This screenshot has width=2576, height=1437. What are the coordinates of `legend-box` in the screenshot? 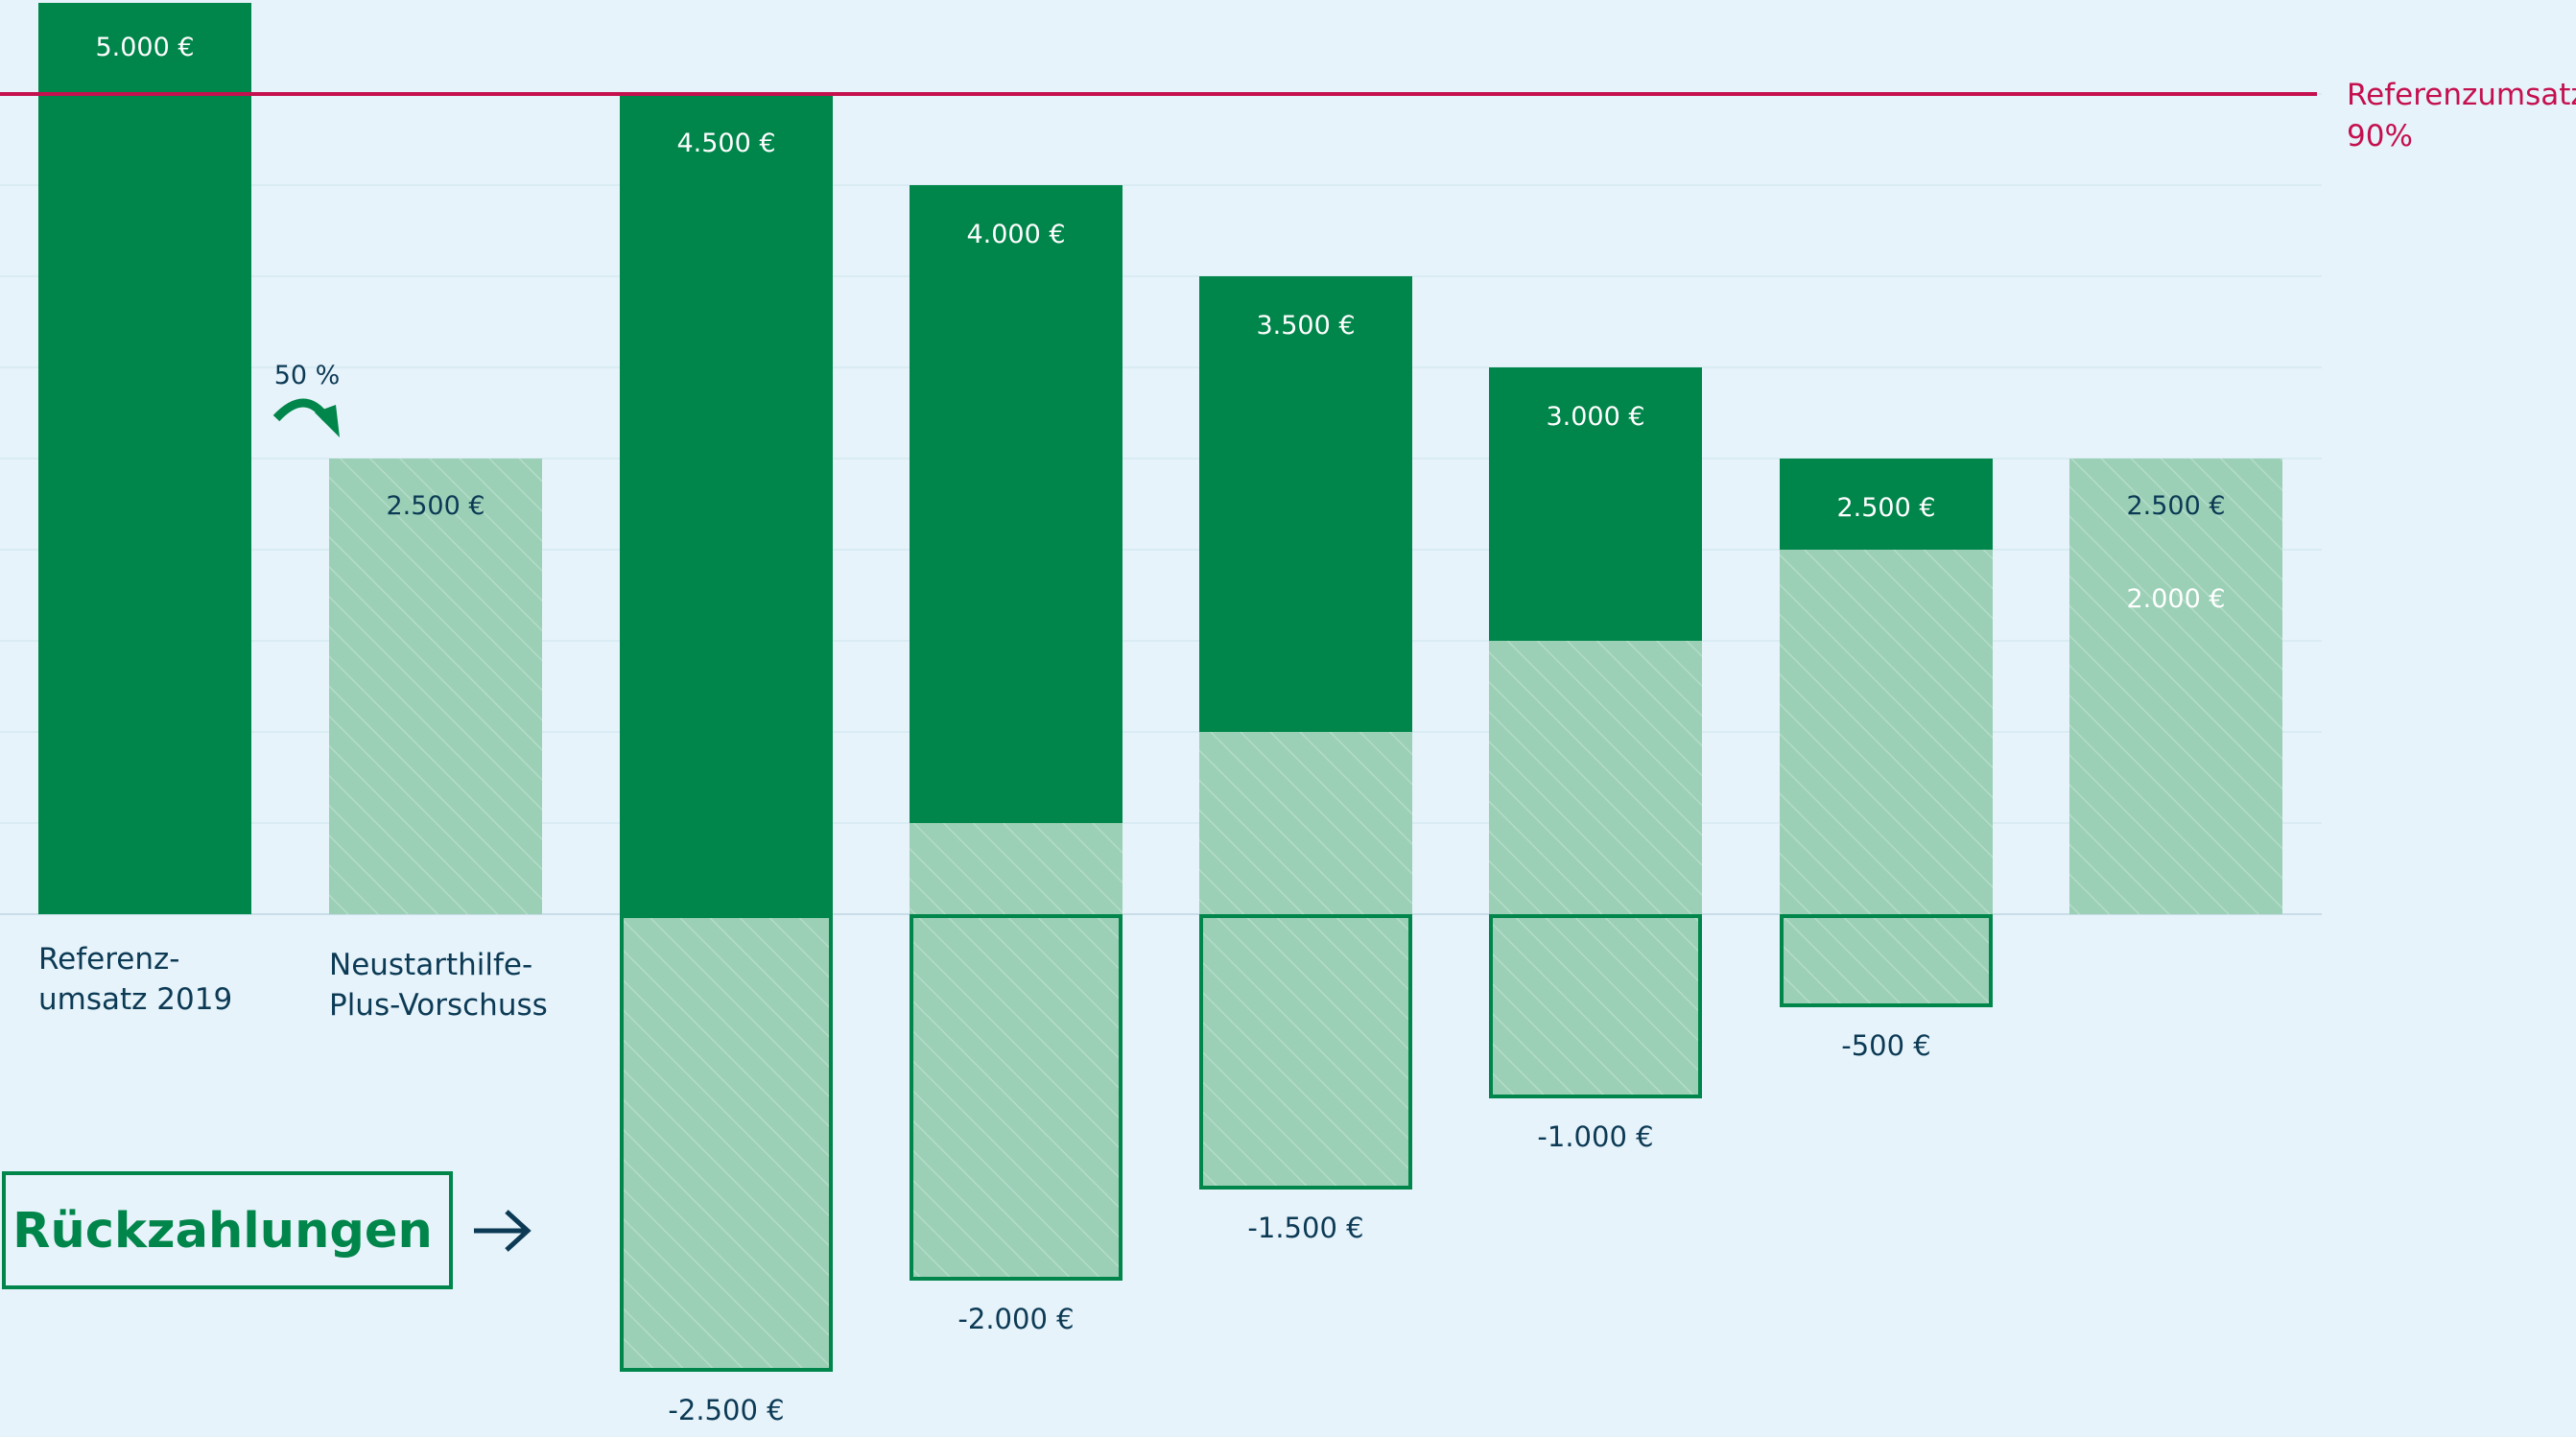 It's located at (227, 1230).